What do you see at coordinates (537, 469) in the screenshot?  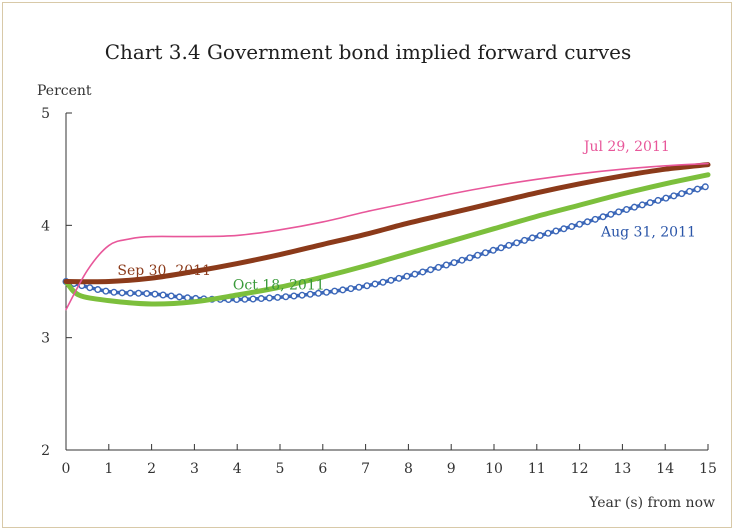 I see `x-tick-label: 11` at bounding box center [537, 469].